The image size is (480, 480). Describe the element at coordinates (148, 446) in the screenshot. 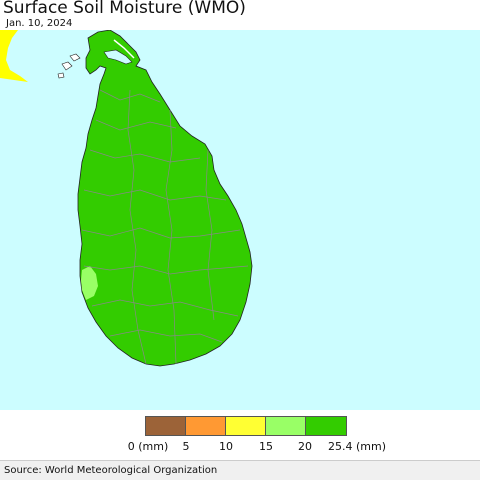

I see `legend-label-0: 0 (mm)` at that location.